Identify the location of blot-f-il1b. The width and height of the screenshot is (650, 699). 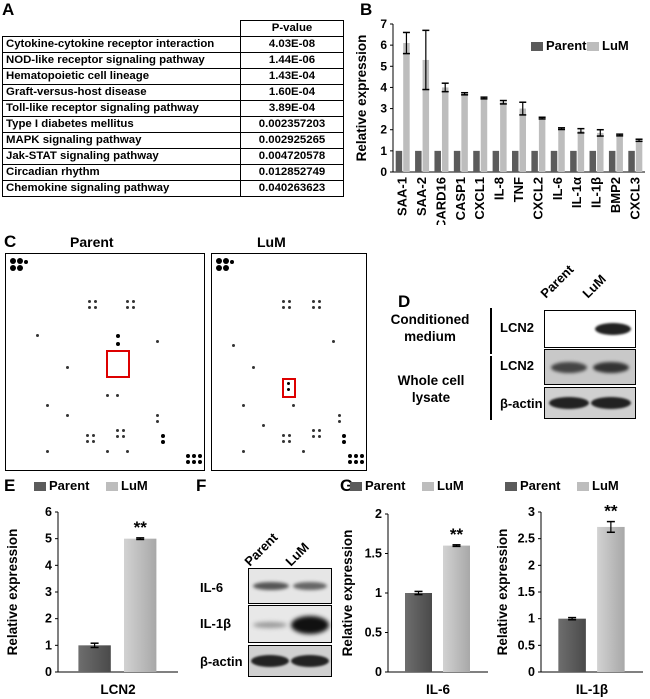
(290, 624).